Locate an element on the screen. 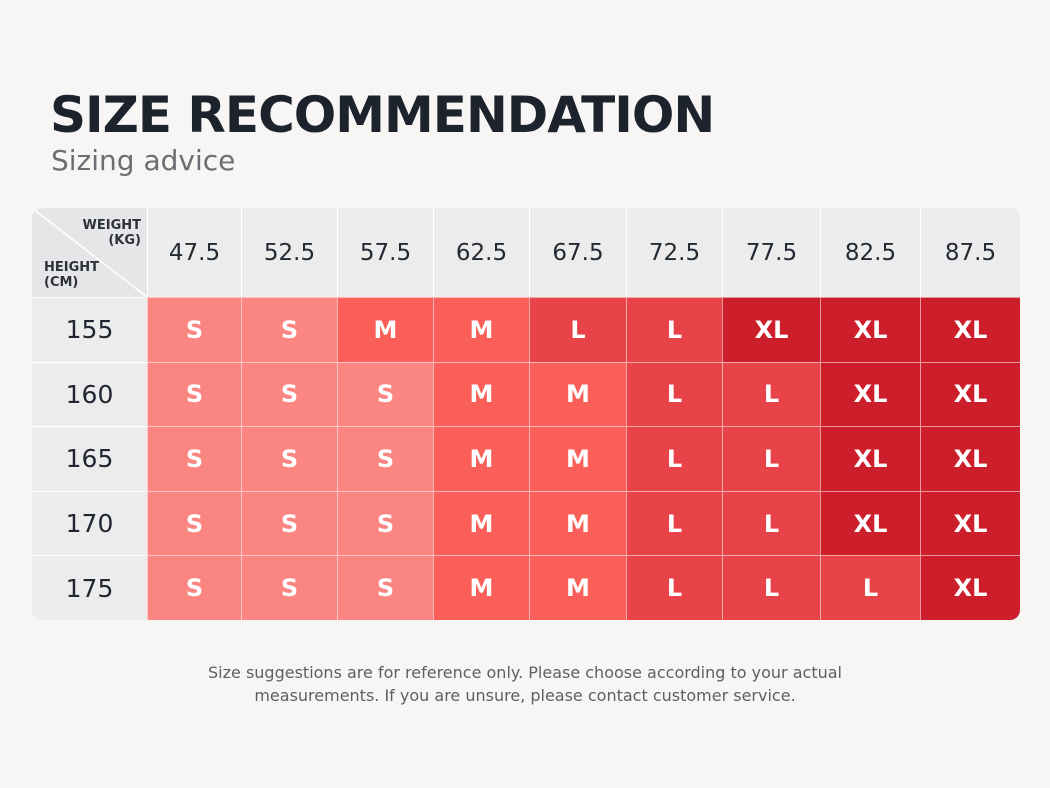  weight-header-cell: 52.5 is located at coordinates (289, 252).